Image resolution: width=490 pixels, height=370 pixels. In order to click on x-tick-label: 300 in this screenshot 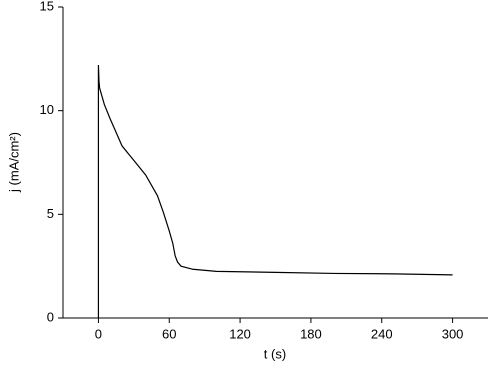, I will do `click(453, 333)`.